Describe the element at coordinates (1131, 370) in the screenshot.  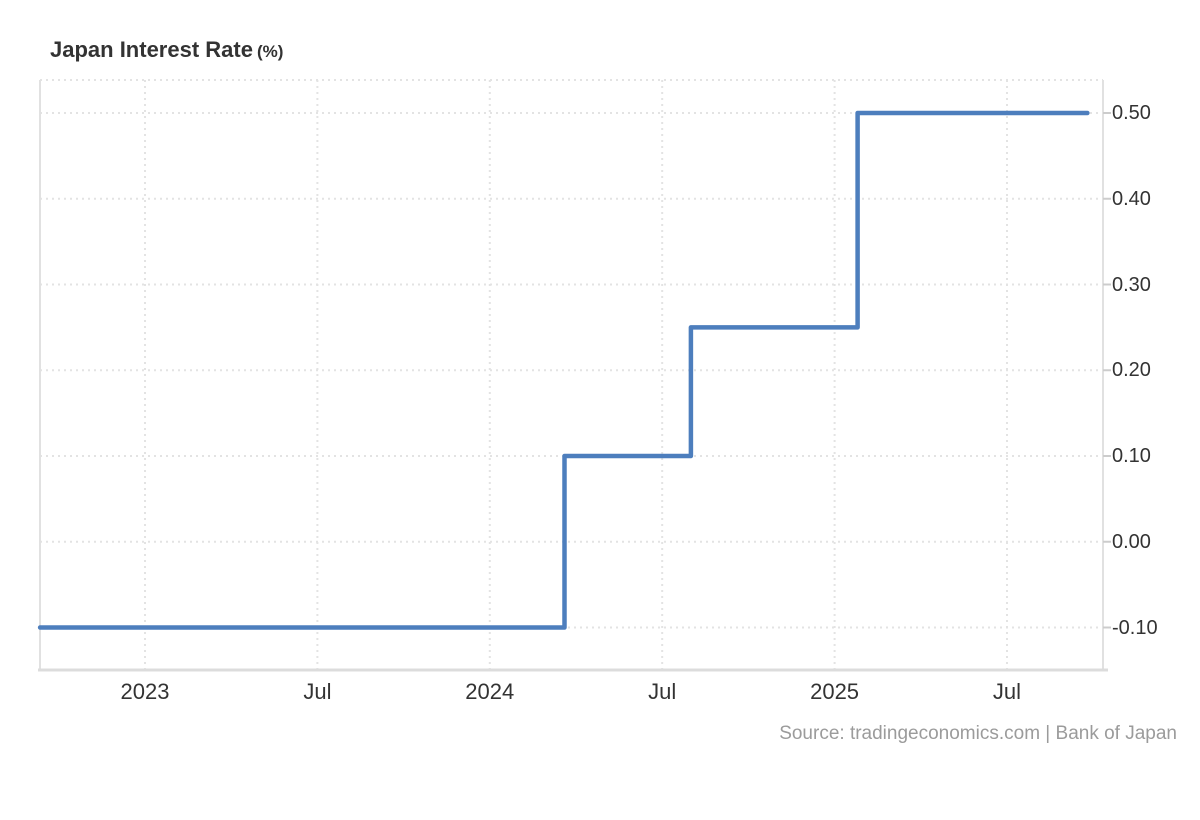
I see `y-axis-label: 0.20` at that location.